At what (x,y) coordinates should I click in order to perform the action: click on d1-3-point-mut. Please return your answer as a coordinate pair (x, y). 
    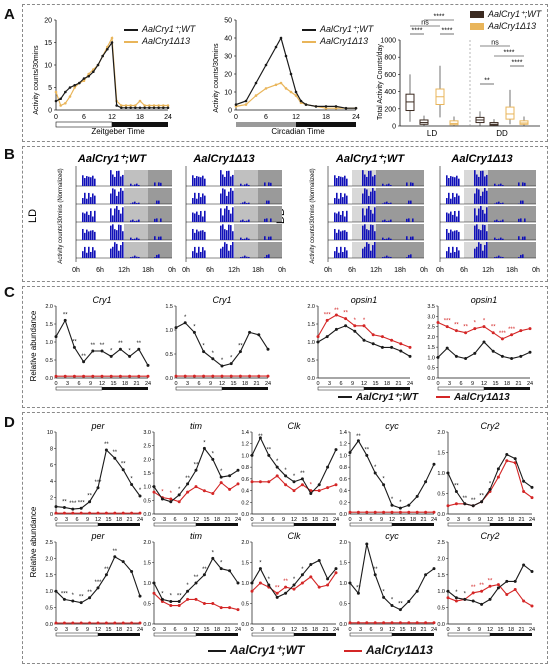
    Looking at the image, I should click on (260, 482).